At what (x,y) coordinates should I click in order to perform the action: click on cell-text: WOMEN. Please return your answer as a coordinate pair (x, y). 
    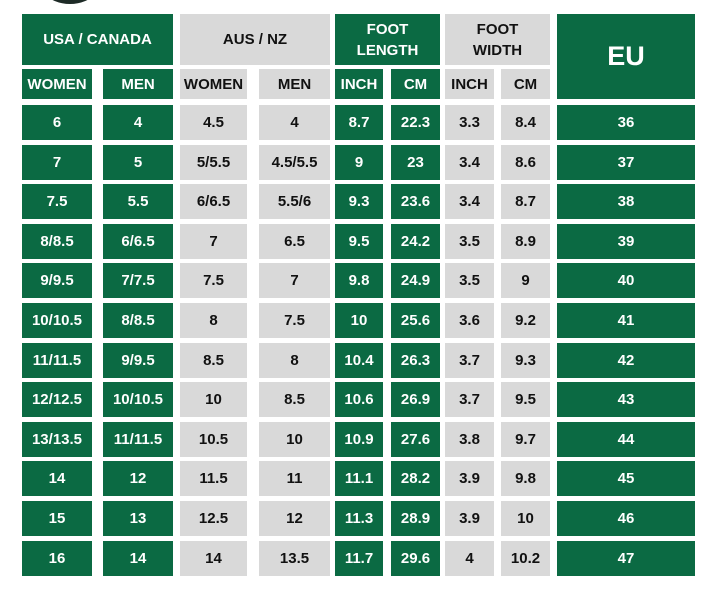
    Looking at the image, I should click on (213, 84).